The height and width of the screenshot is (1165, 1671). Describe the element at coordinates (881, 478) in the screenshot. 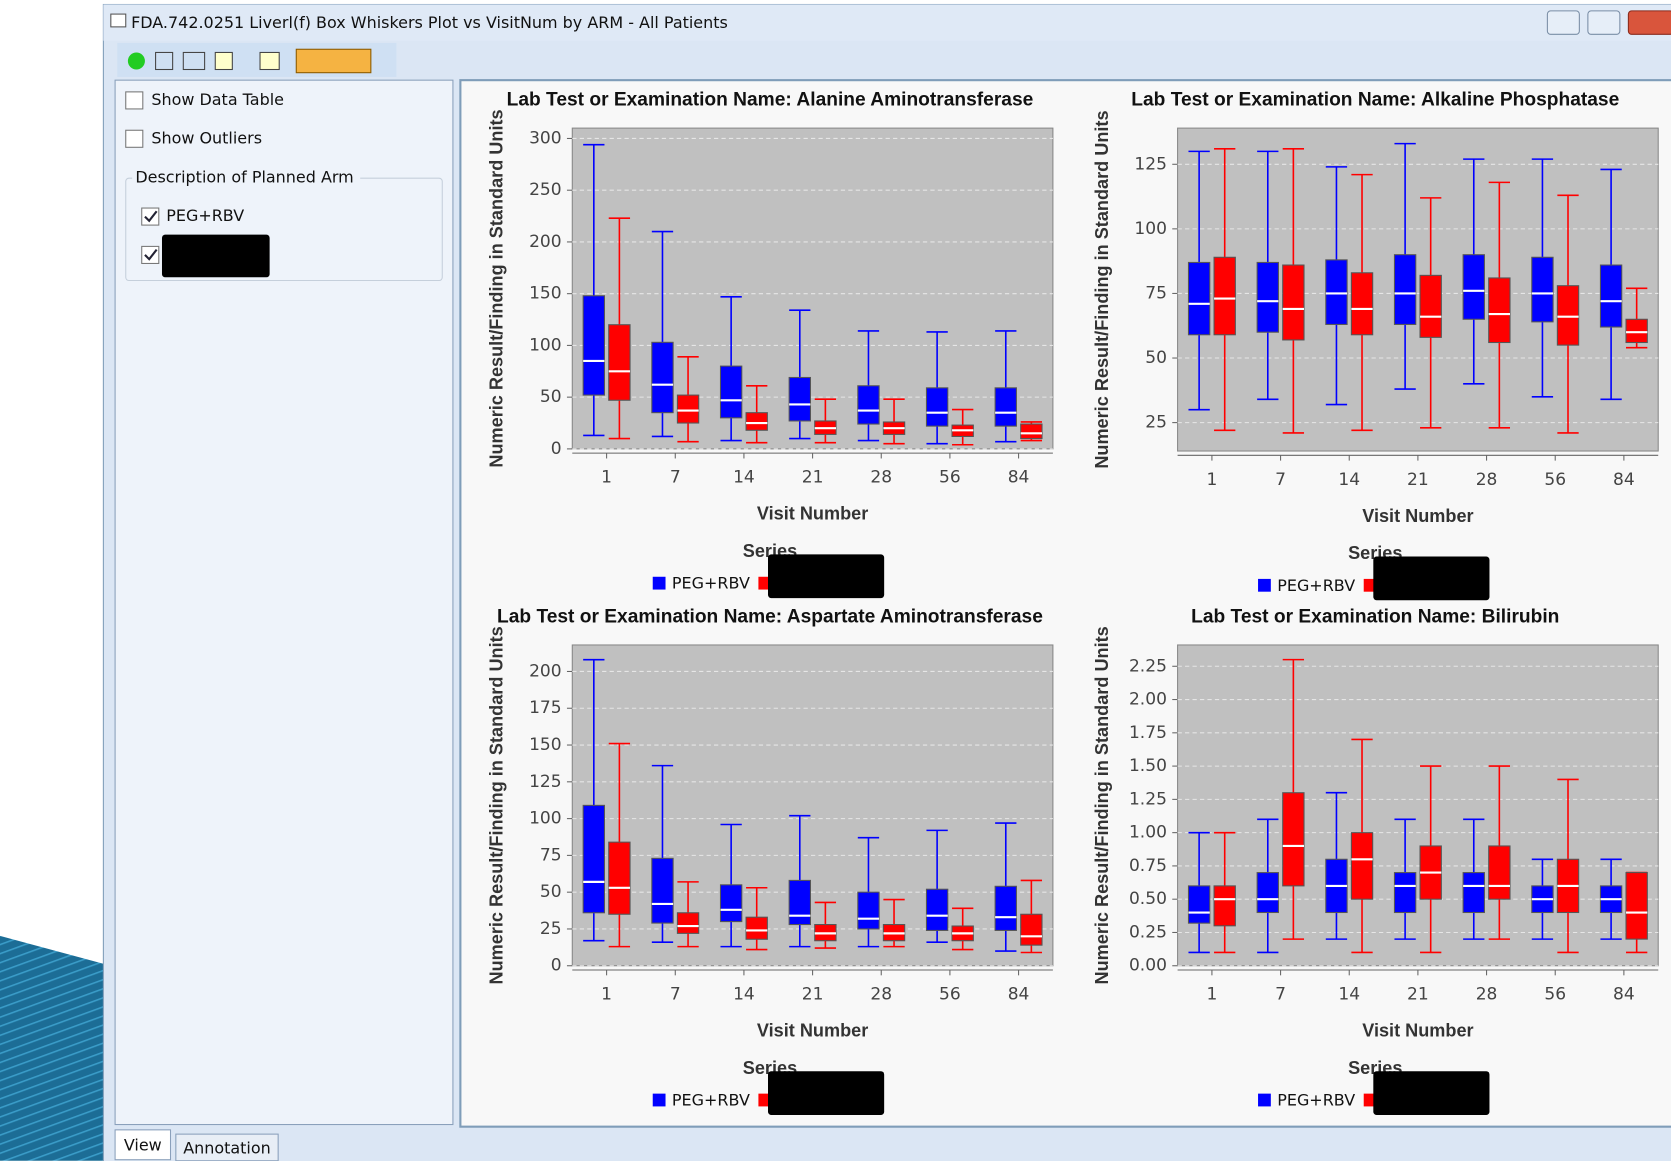

I see `x-tick-label: 28` at that location.